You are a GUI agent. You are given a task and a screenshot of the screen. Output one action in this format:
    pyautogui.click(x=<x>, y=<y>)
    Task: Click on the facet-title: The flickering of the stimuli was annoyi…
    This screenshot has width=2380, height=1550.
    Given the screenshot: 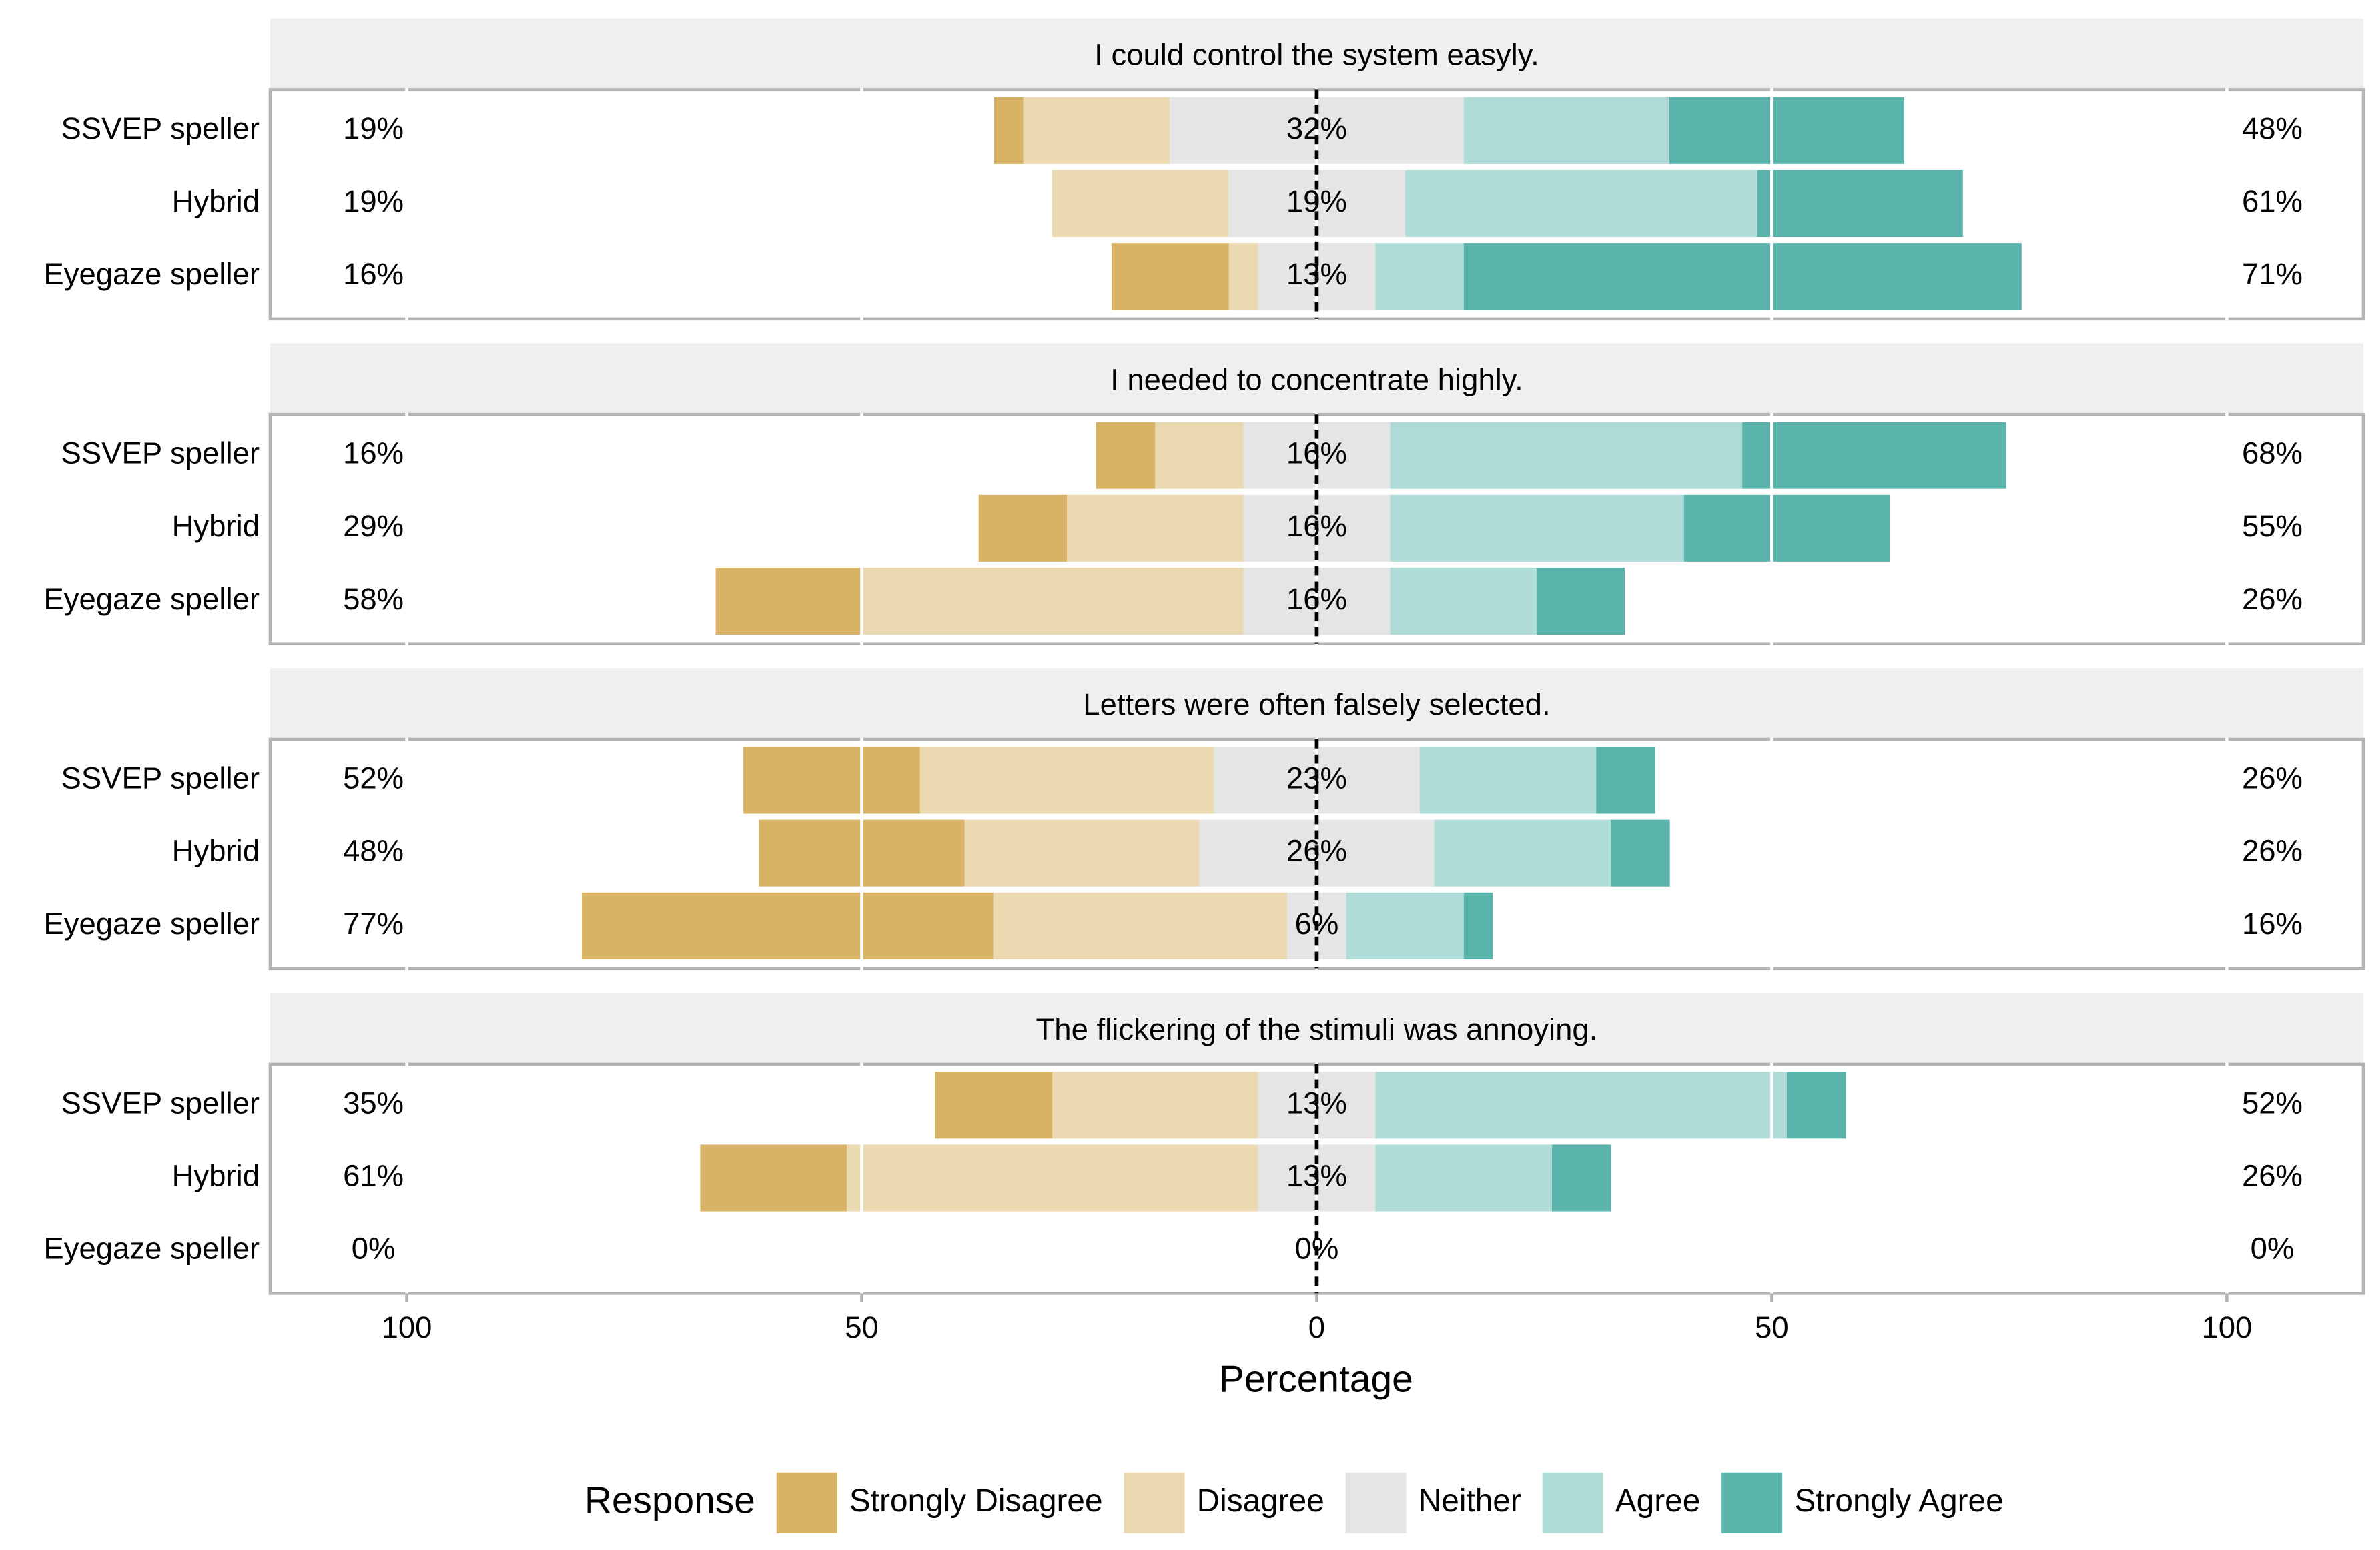 What is the action you would take?
    pyautogui.click(x=1317, y=1029)
    